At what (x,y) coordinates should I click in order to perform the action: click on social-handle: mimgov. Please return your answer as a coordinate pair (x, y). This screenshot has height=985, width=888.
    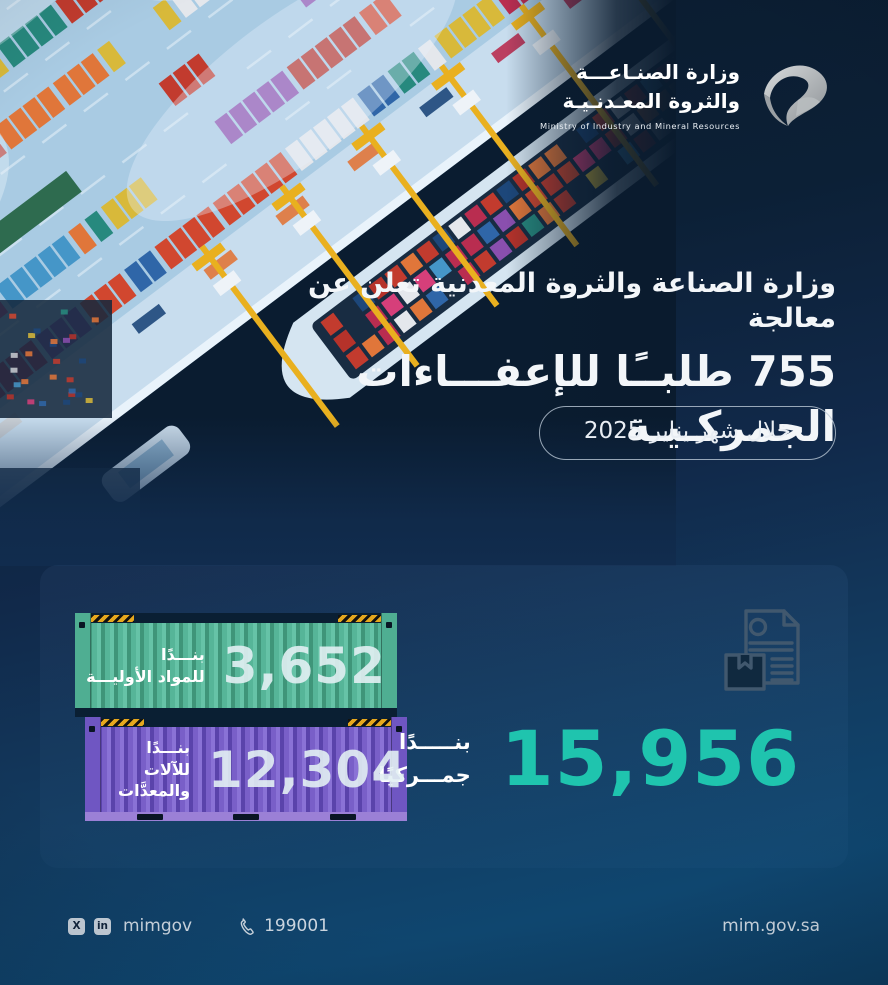
    Looking at the image, I should click on (158, 926).